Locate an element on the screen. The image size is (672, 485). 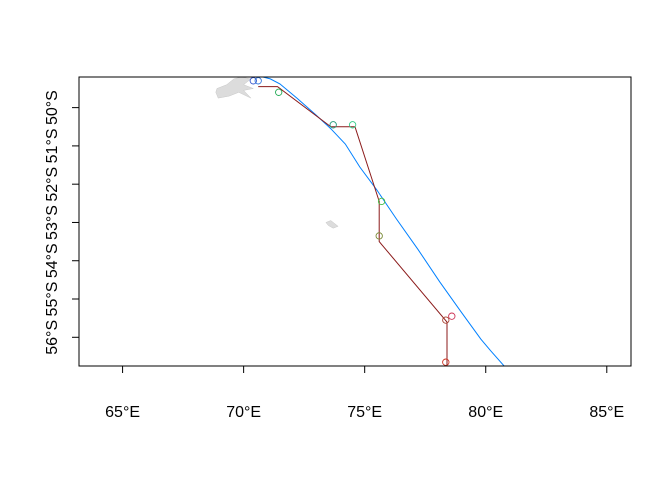
x-tick-label: 85°E is located at coordinates (606, 412).